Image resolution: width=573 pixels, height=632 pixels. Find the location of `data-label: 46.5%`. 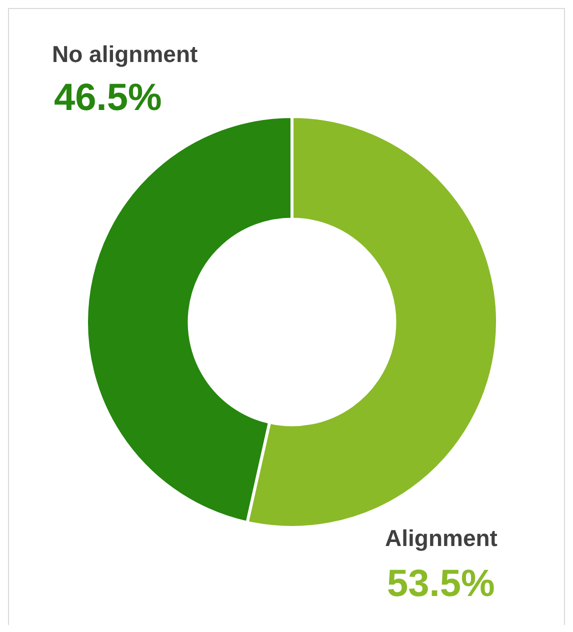

data-label: 46.5% is located at coordinates (108, 98).